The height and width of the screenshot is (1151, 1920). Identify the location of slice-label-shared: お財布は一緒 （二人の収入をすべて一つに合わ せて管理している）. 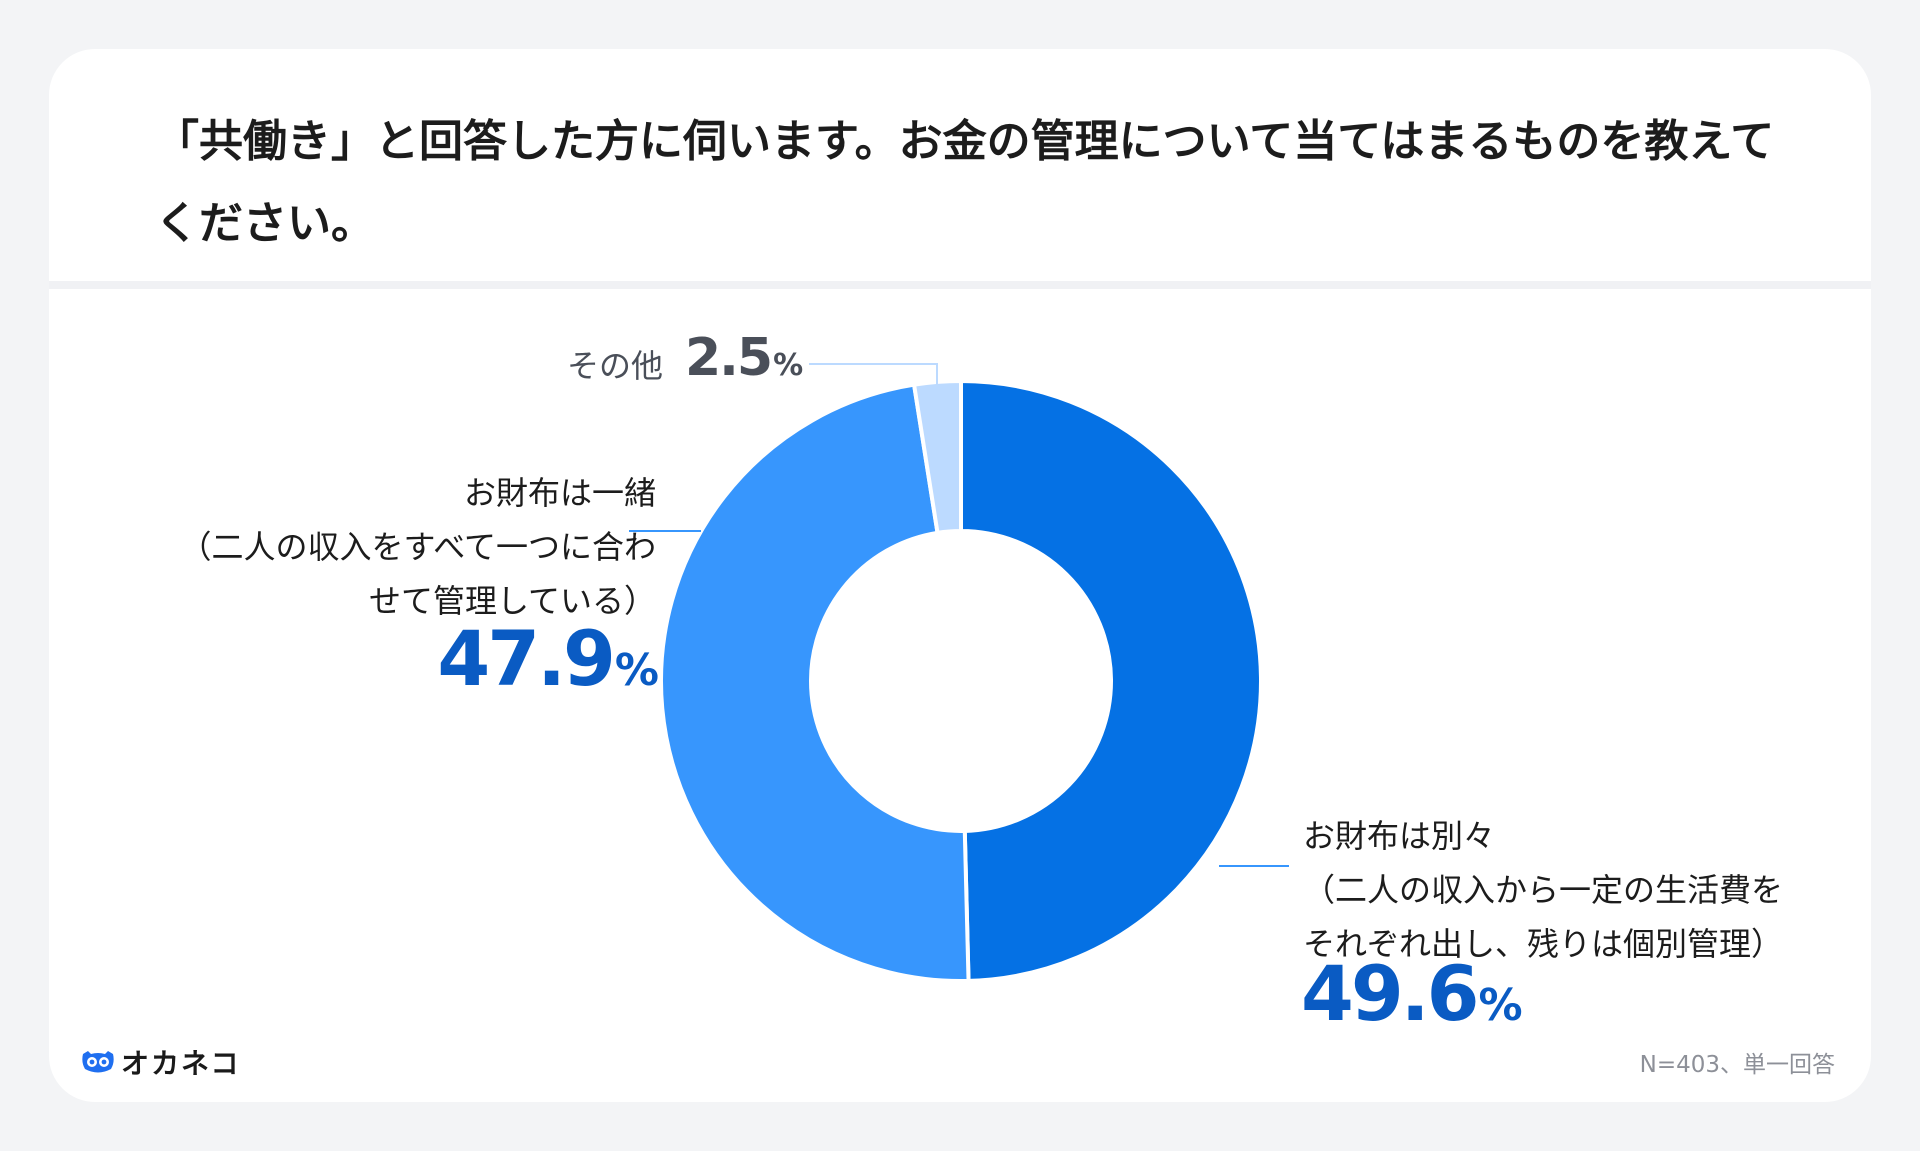
(418, 547).